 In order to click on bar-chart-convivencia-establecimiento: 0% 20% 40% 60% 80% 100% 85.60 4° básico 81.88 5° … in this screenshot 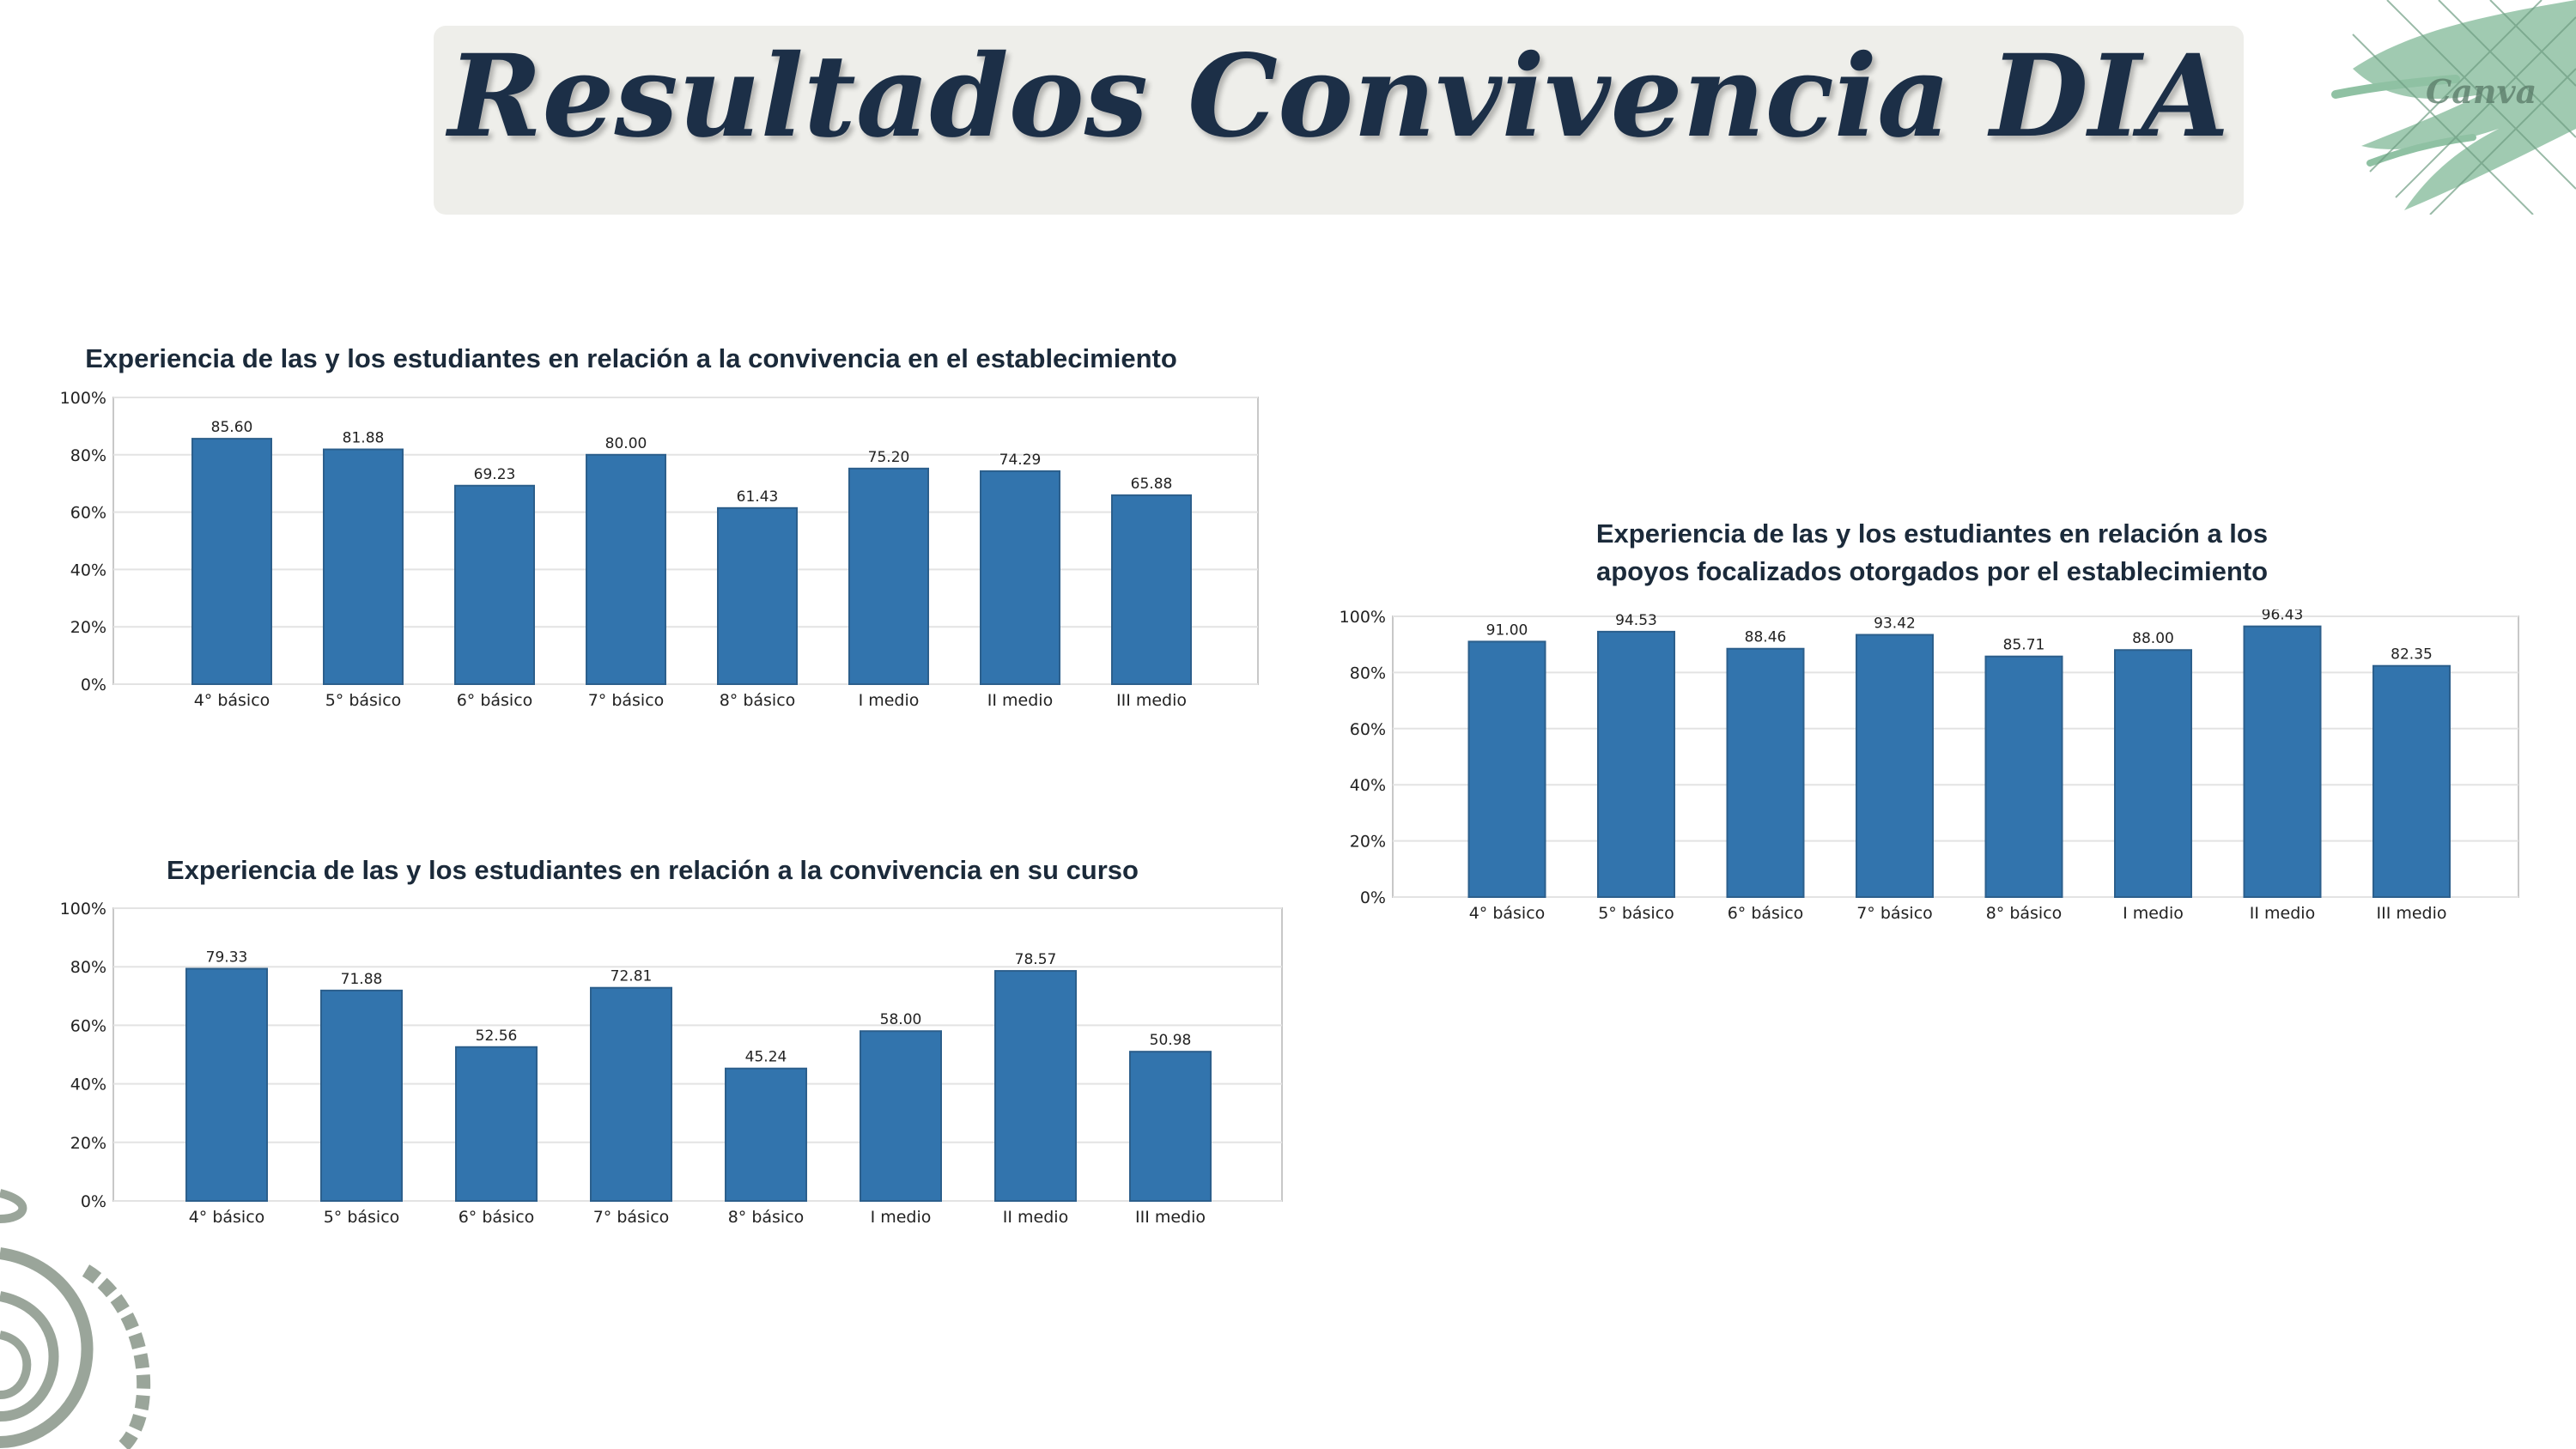, I will do `click(661, 551)`.